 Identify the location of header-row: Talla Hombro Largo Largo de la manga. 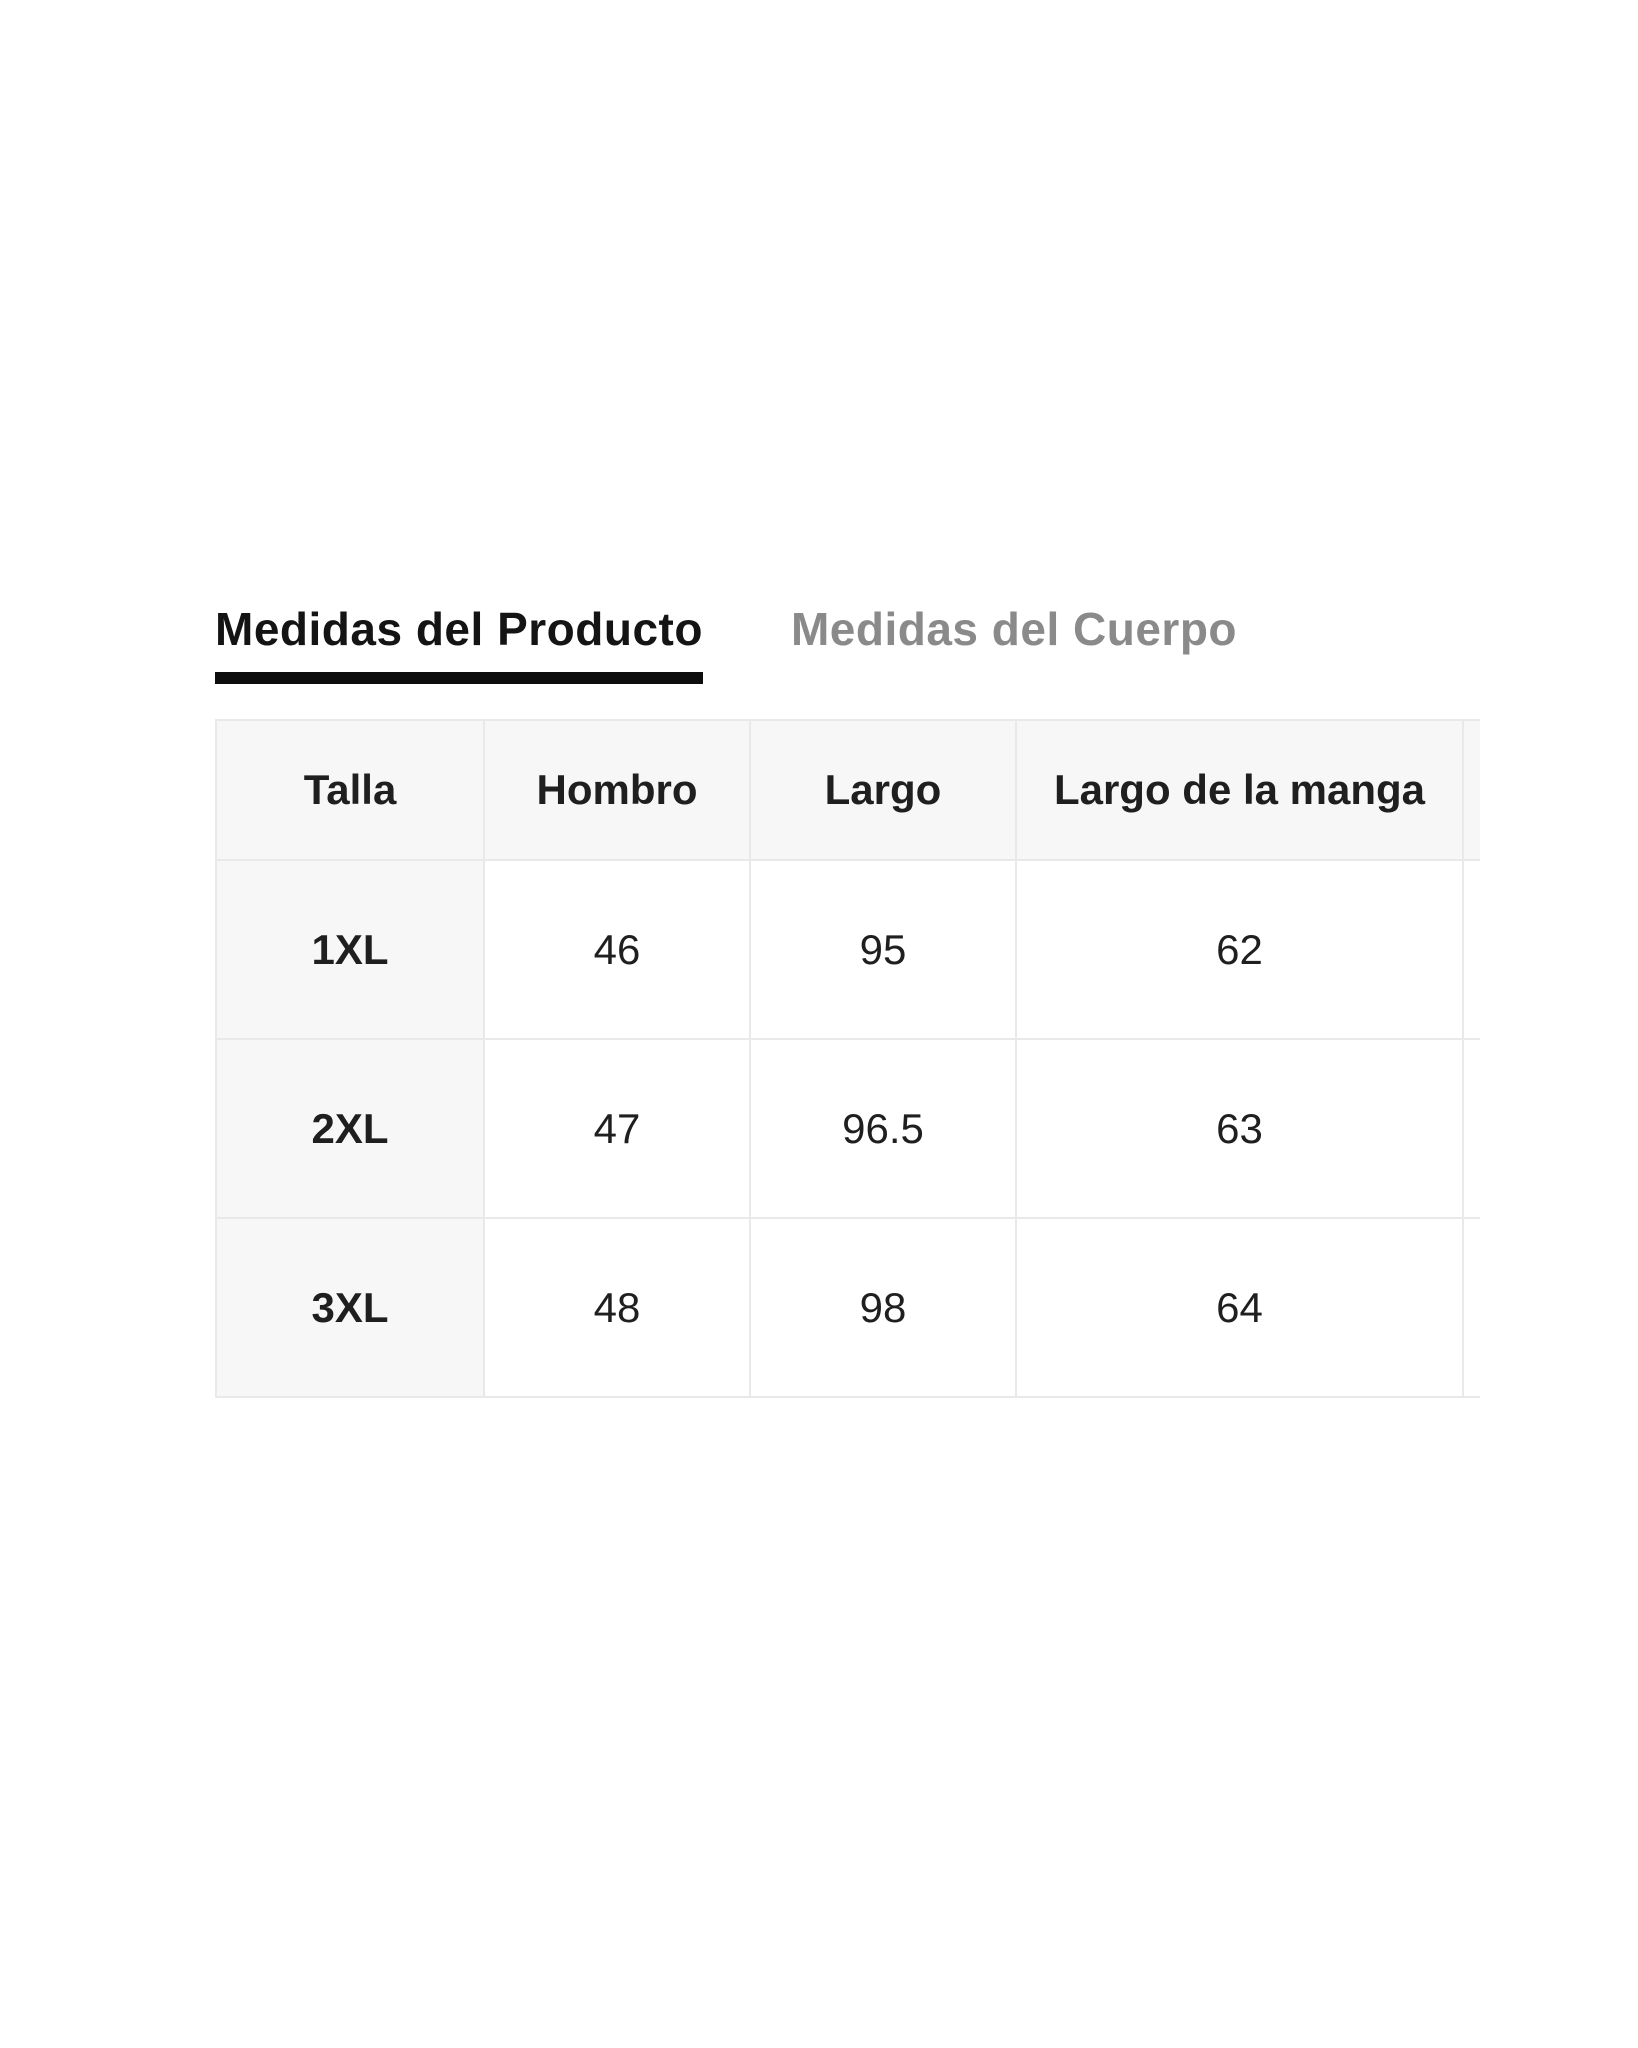
(847, 790).